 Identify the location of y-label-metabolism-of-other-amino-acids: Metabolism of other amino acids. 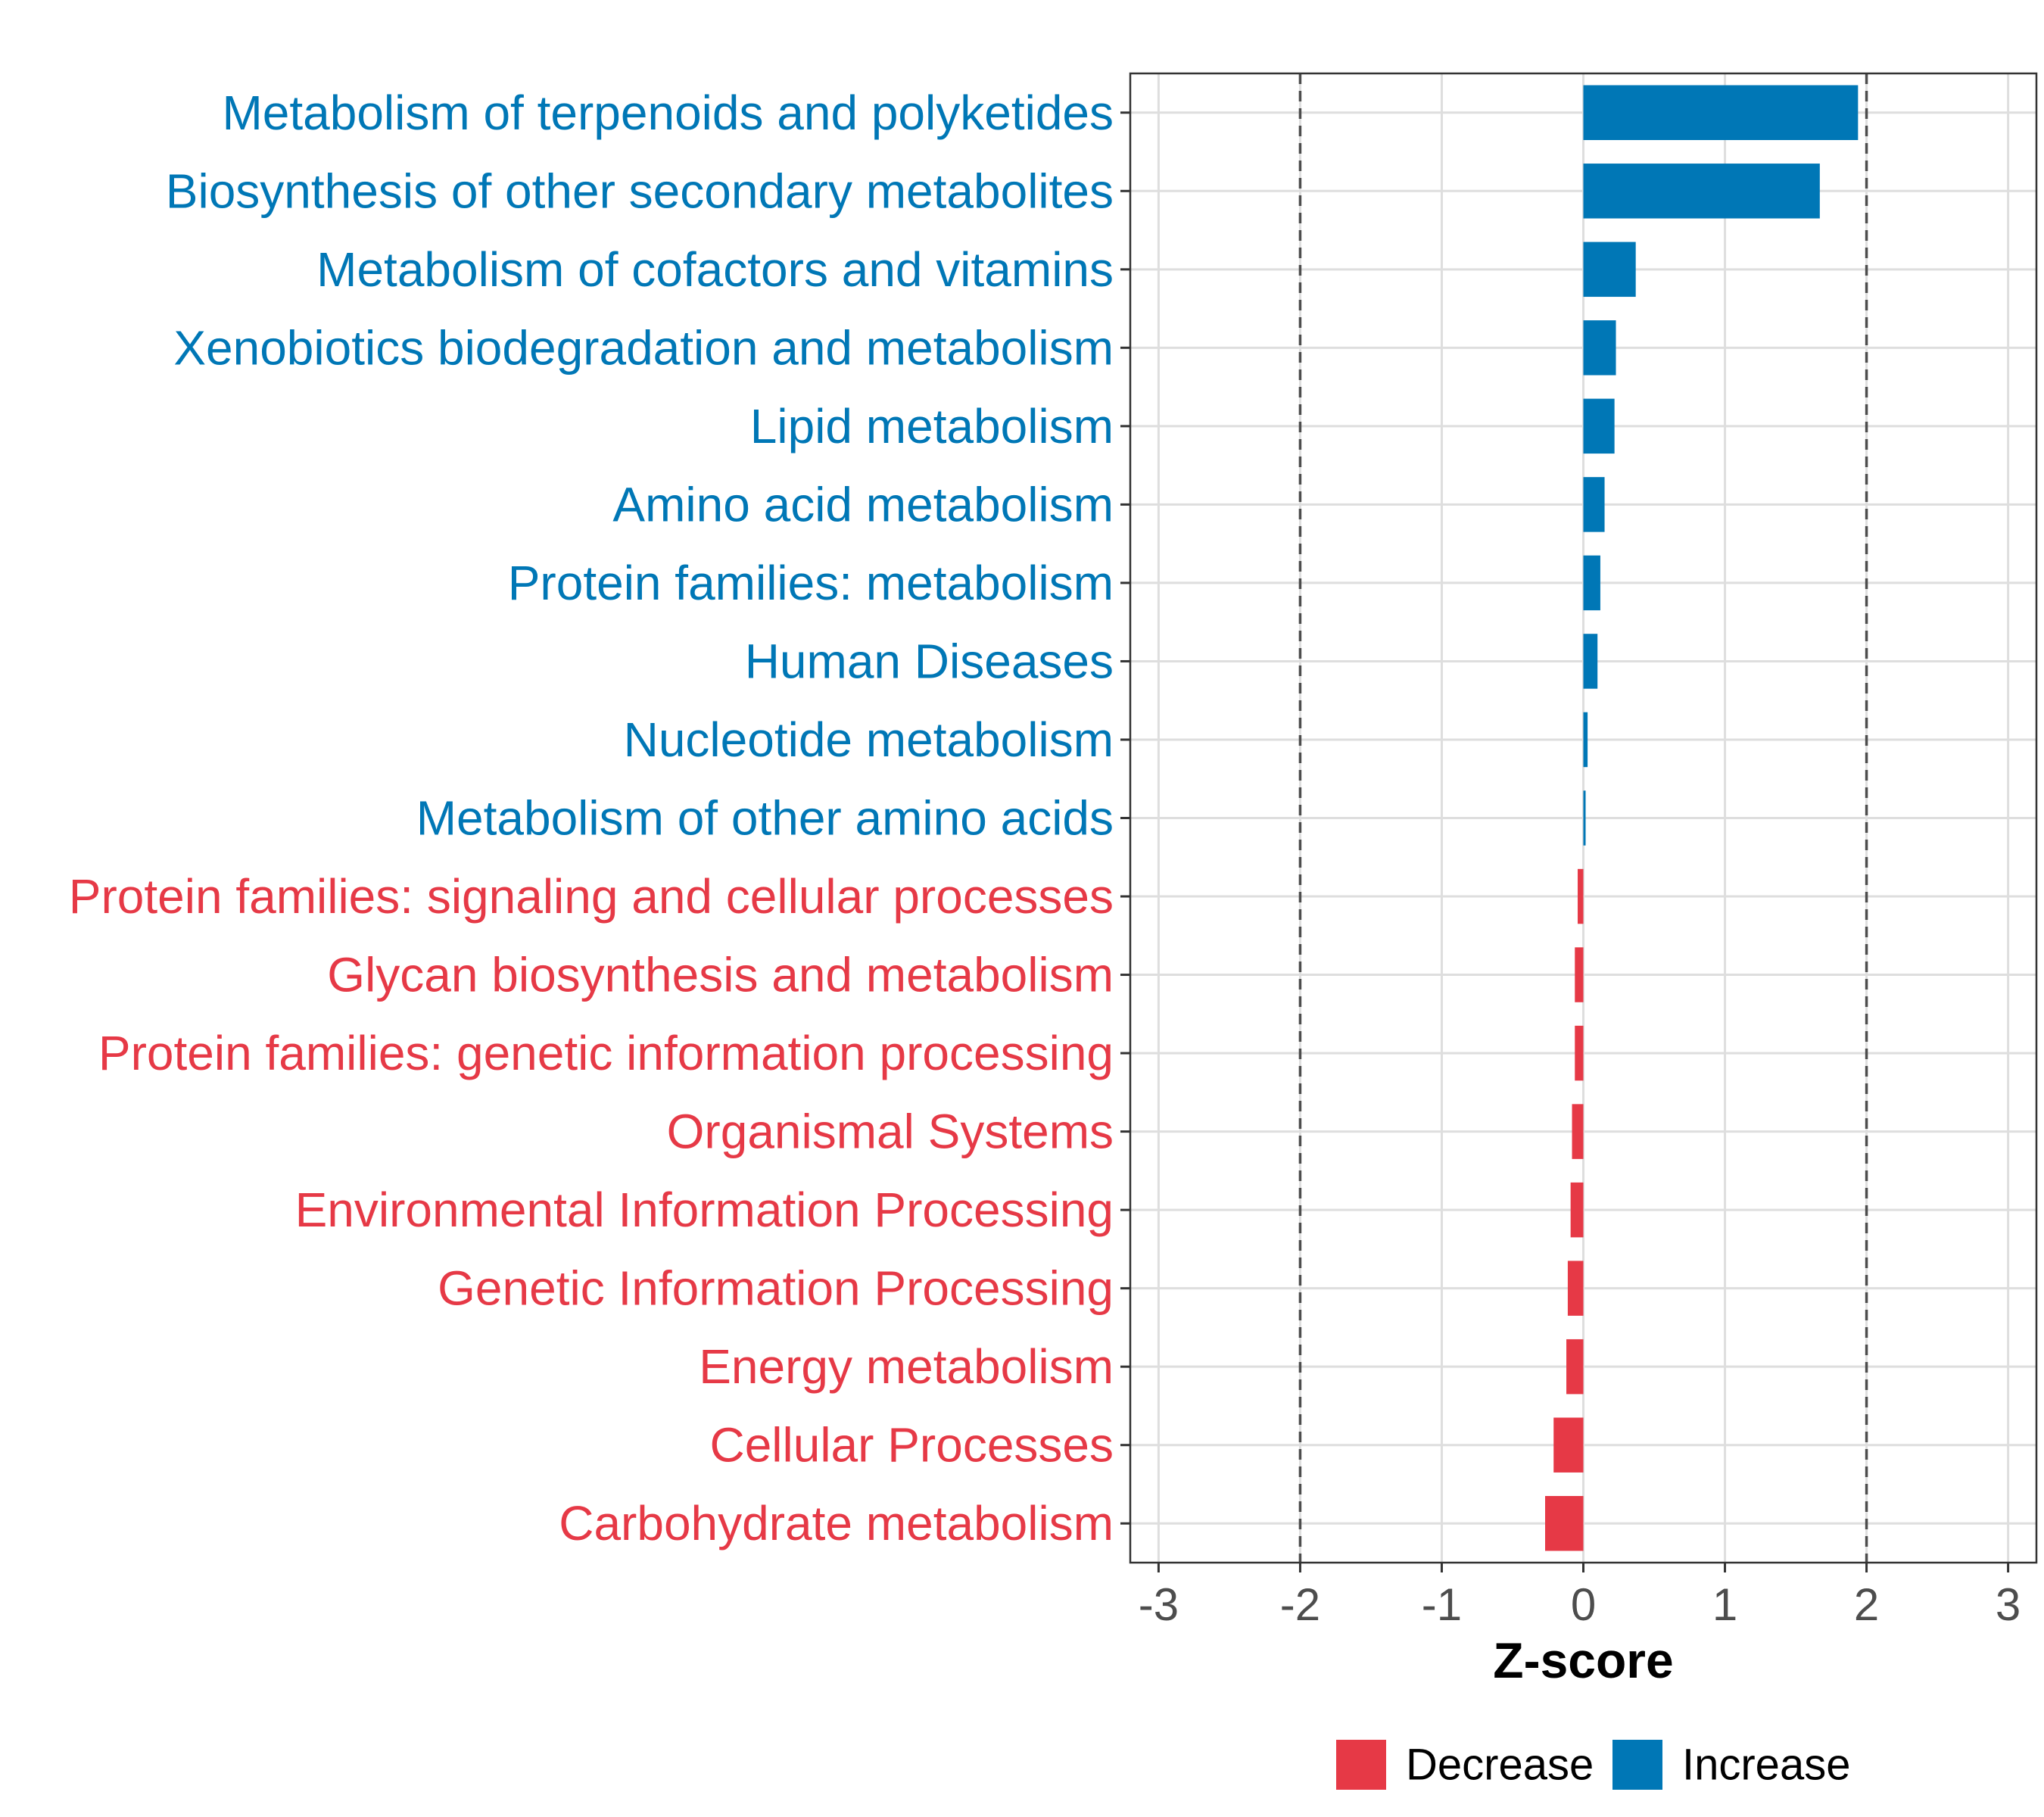
(765, 818).